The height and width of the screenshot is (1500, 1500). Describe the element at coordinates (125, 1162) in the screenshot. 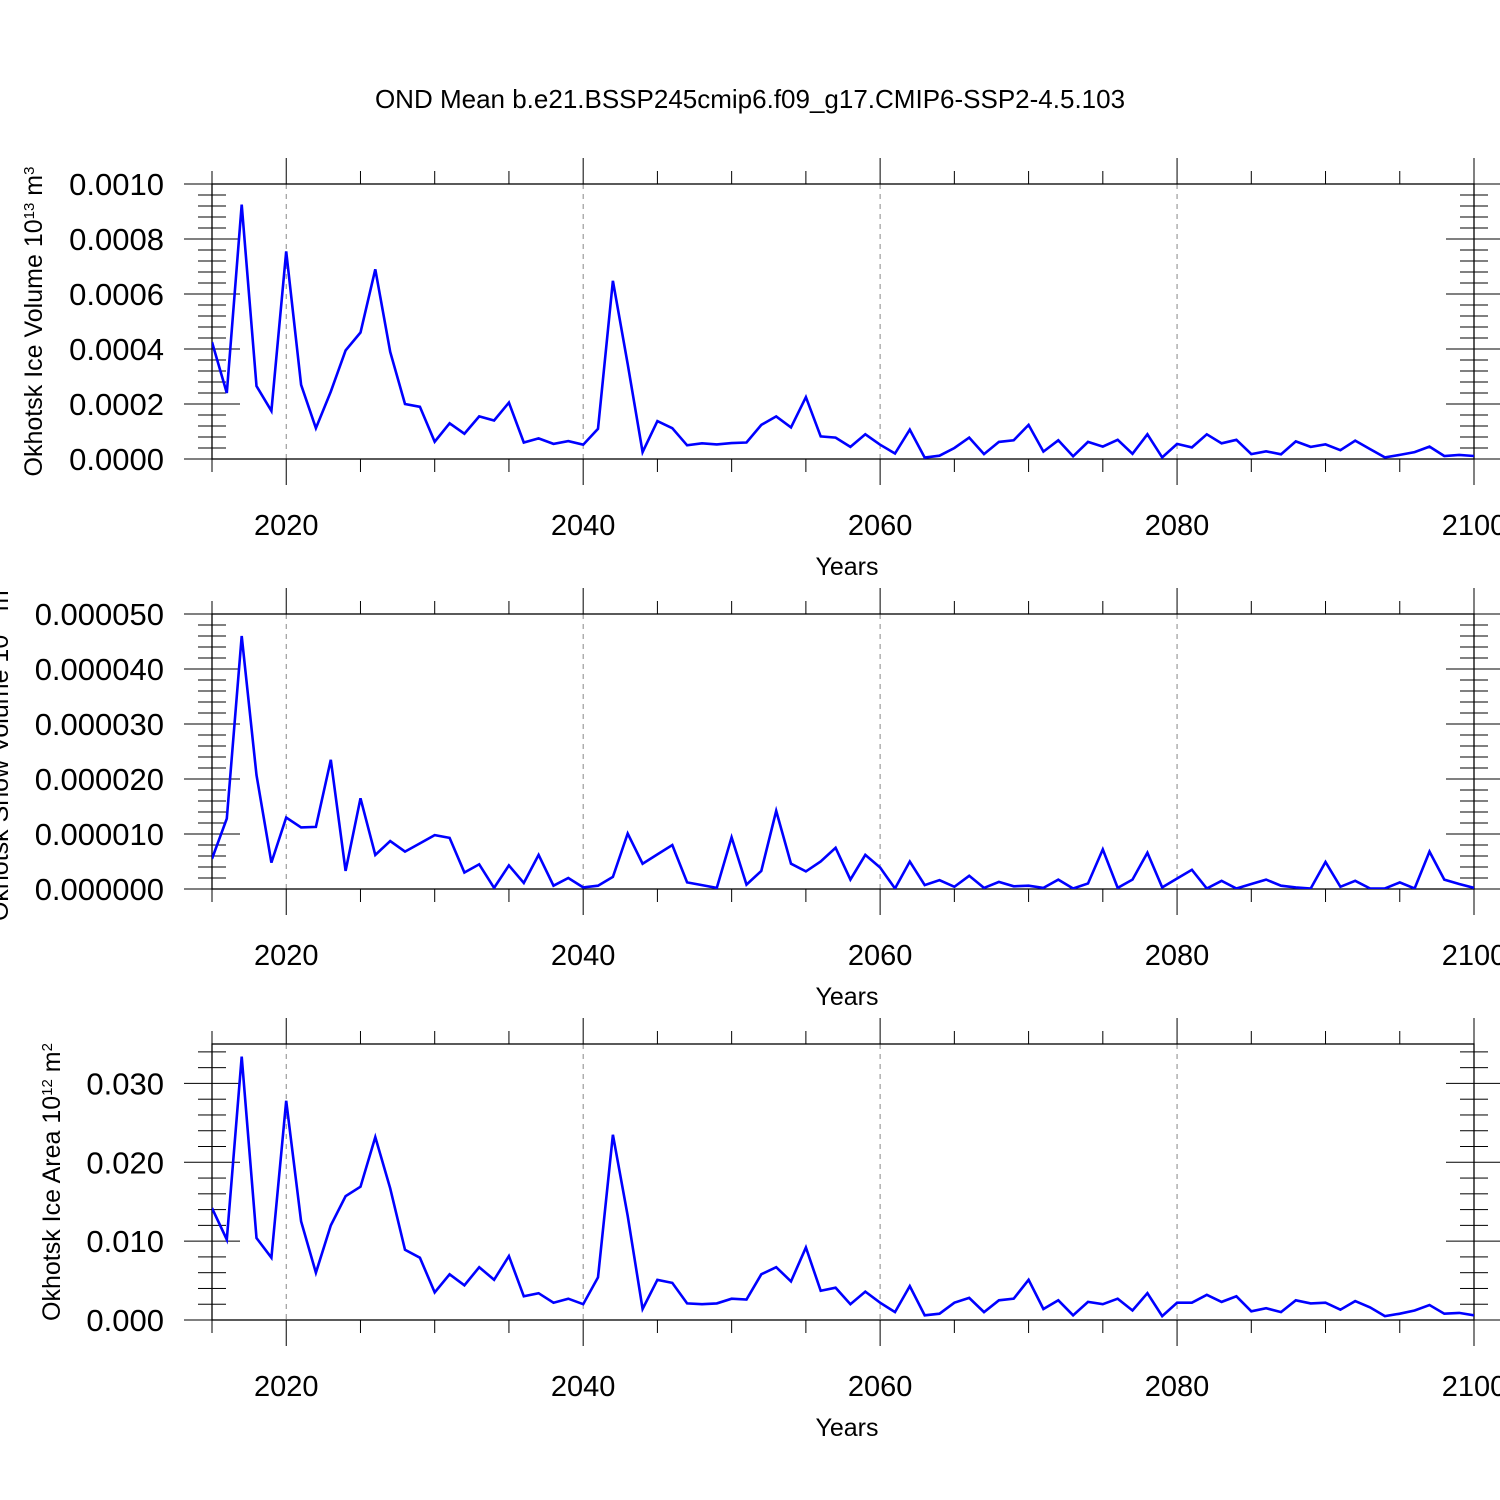

I see `y-tick-label: 0.020` at that location.